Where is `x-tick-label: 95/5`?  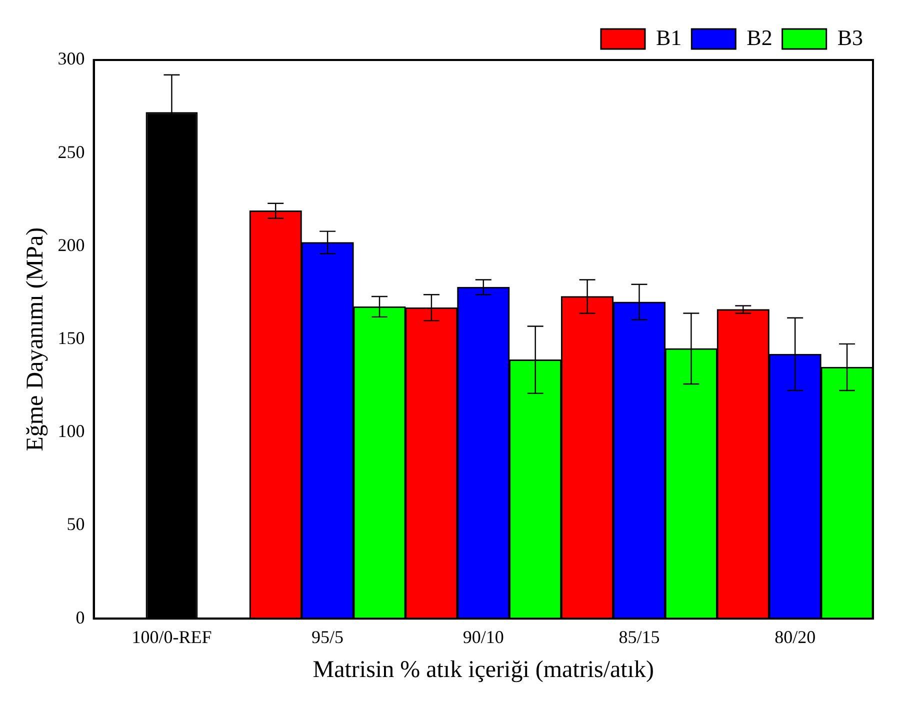 x-tick-label: 95/5 is located at coordinates (328, 637).